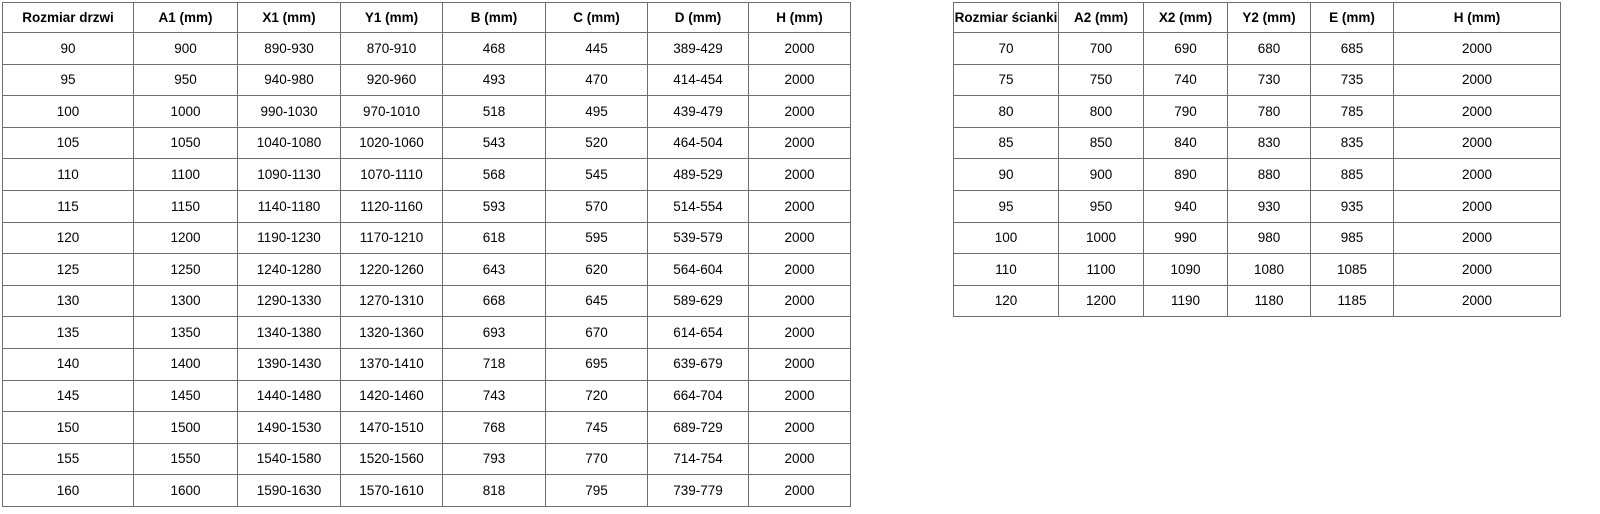 The width and height of the screenshot is (1600, 514). I want to click on table-cell: 818, so click(494, 490).